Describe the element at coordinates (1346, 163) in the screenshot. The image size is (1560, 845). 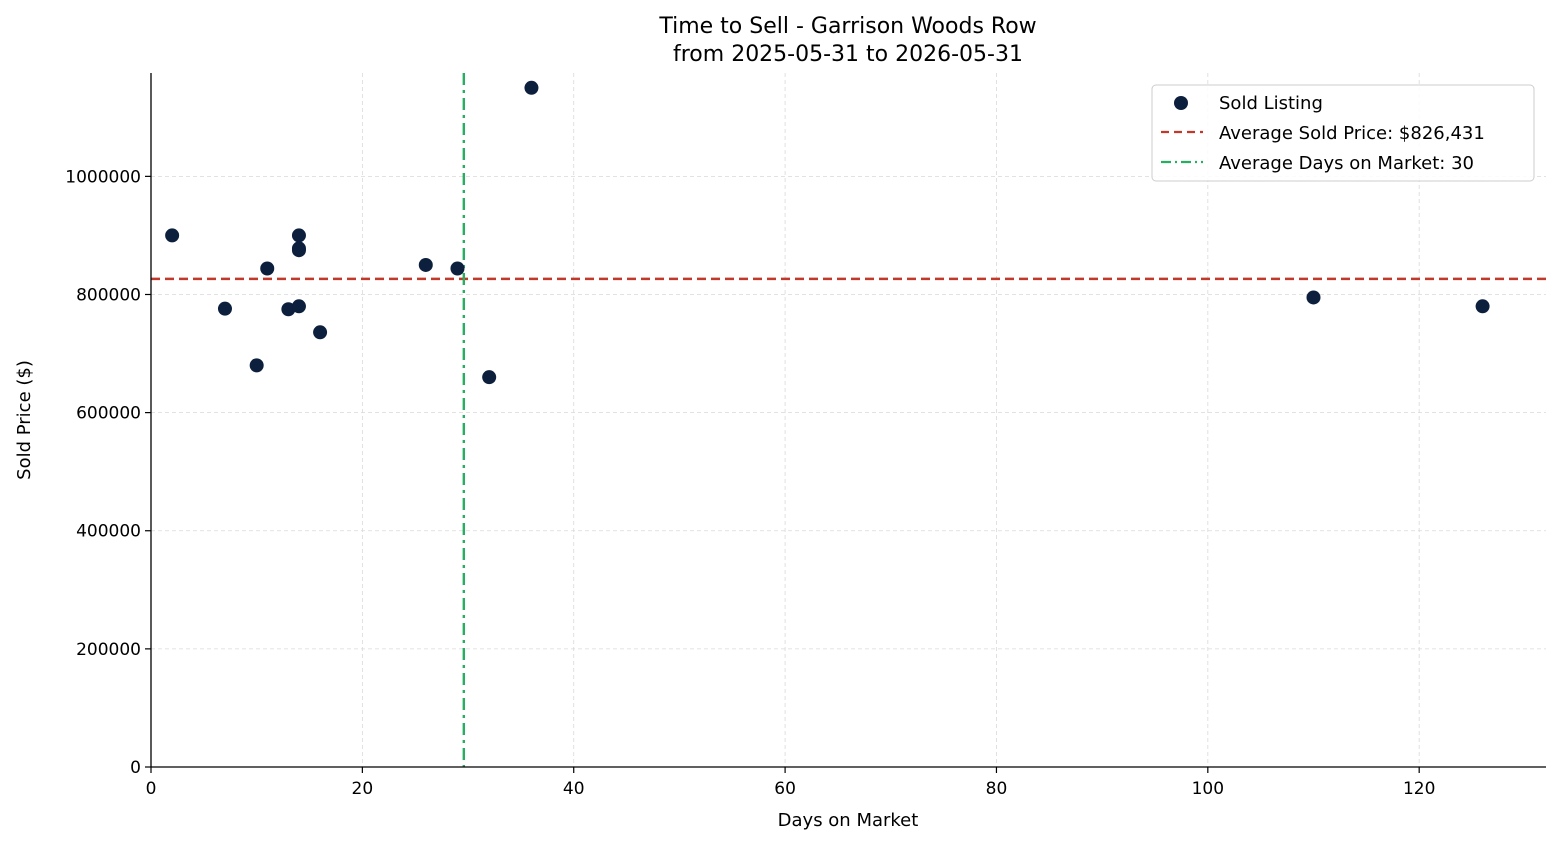
I see `legend-label-average-days: Average Days on Market: 30` at that location.